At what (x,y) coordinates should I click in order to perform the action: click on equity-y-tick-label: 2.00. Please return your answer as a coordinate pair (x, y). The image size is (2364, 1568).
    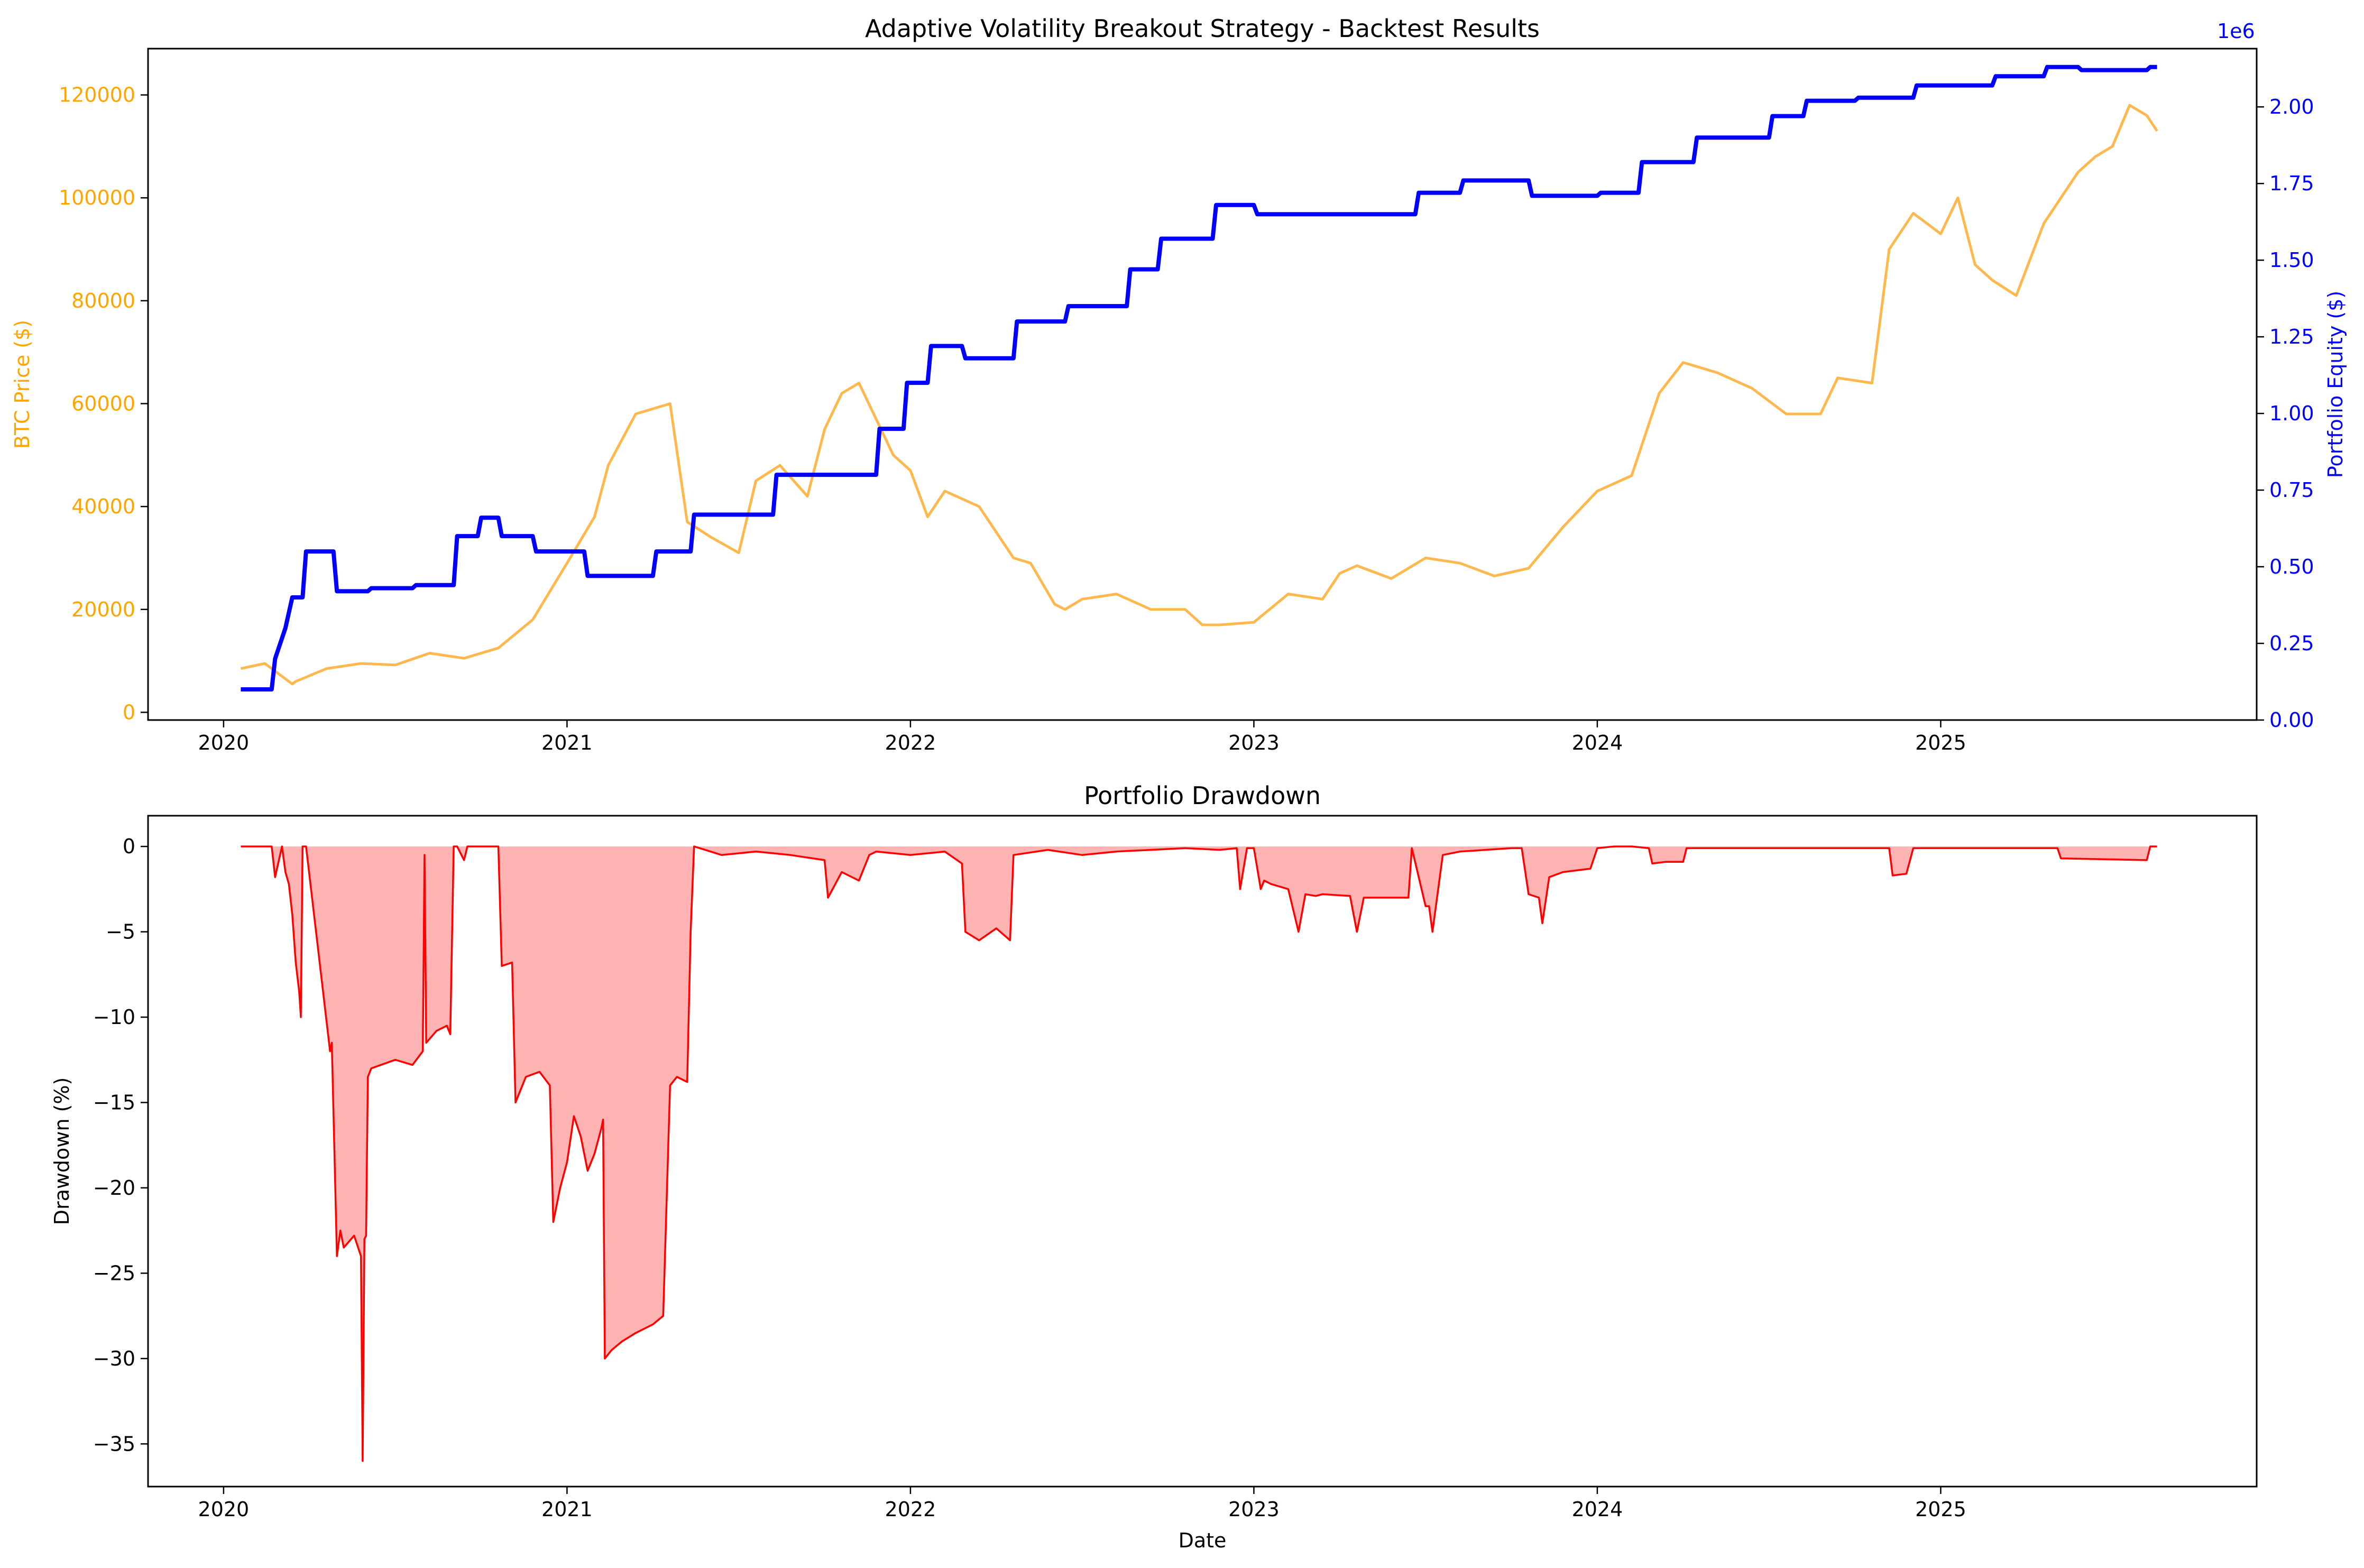
    Looking at the image, I should click on (2291, 106).